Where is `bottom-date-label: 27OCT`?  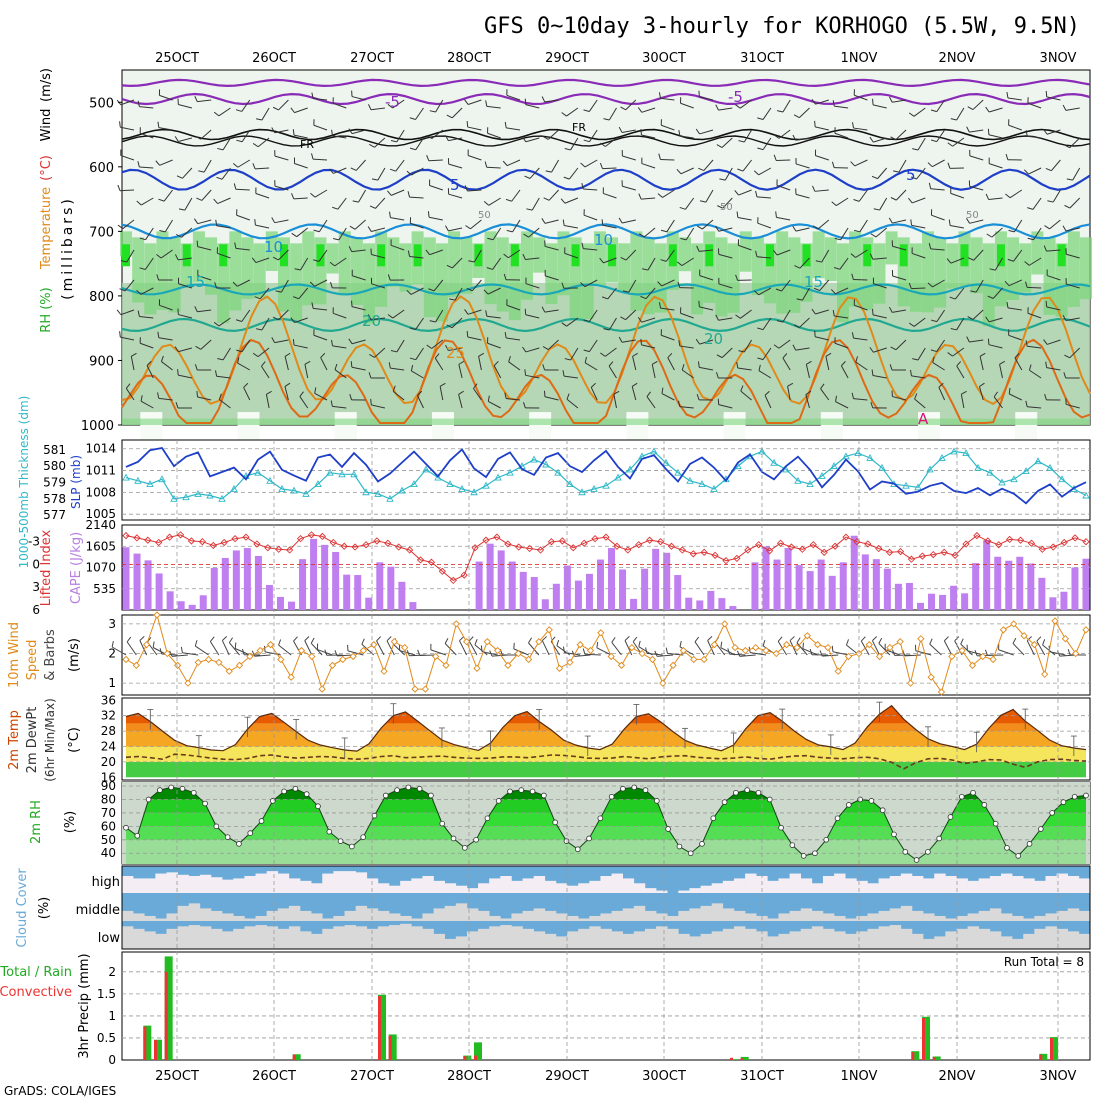 bottom-date-label: 27OCT is located at coordinates (372, 1076).